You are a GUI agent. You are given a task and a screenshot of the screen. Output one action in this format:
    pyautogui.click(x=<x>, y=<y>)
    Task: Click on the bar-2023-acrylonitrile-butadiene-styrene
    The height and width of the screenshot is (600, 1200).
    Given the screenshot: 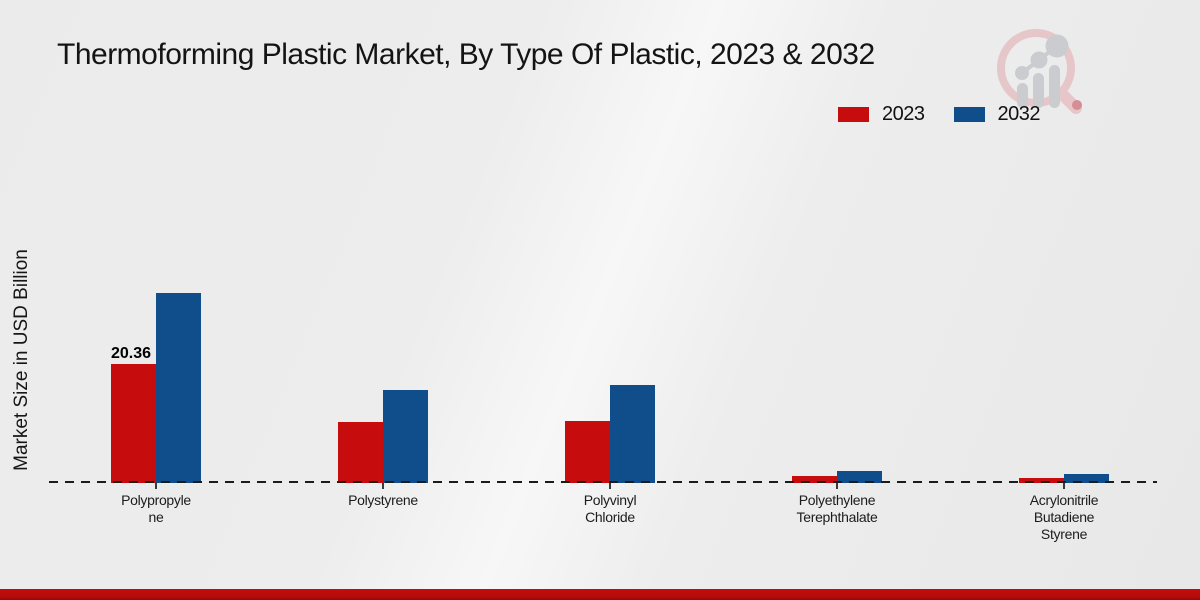 What is the action you would take?
    pyautogui.click(x=1041, y=480)
    